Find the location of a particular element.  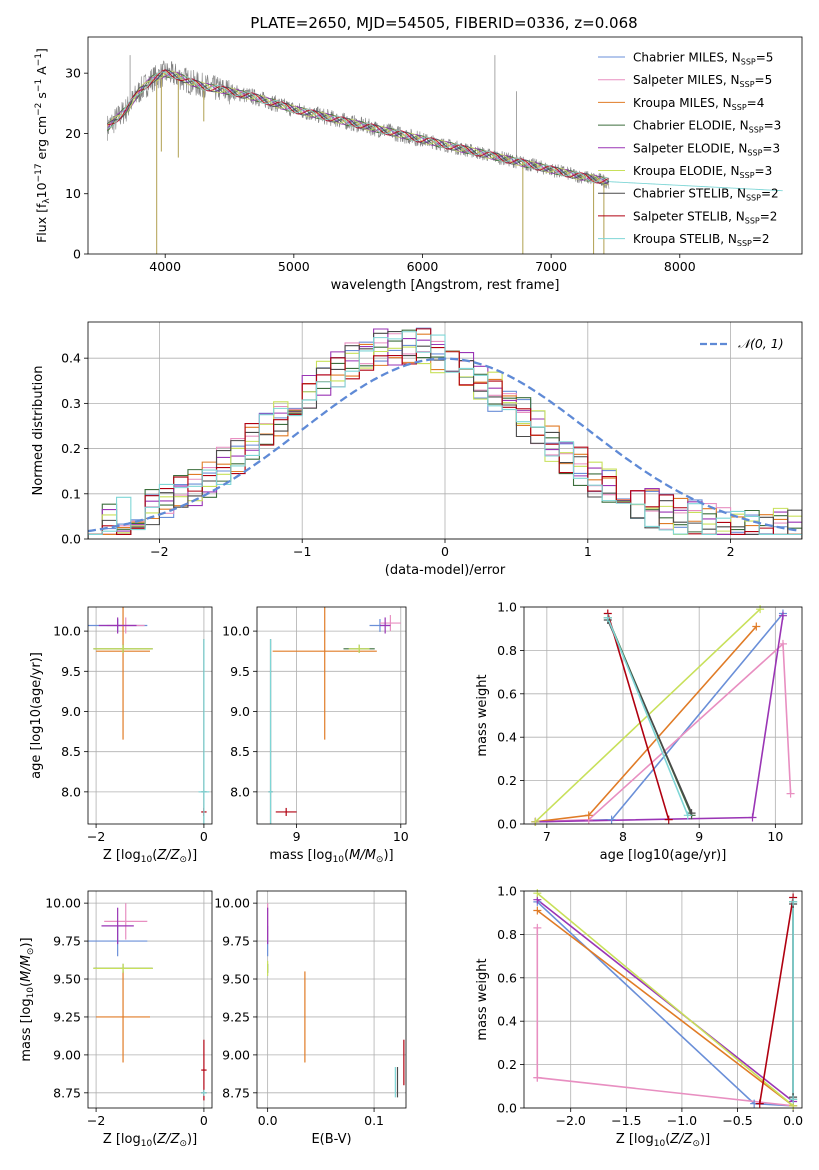

y-axis-label: Normed distribution is located at coordinates (38, 431).